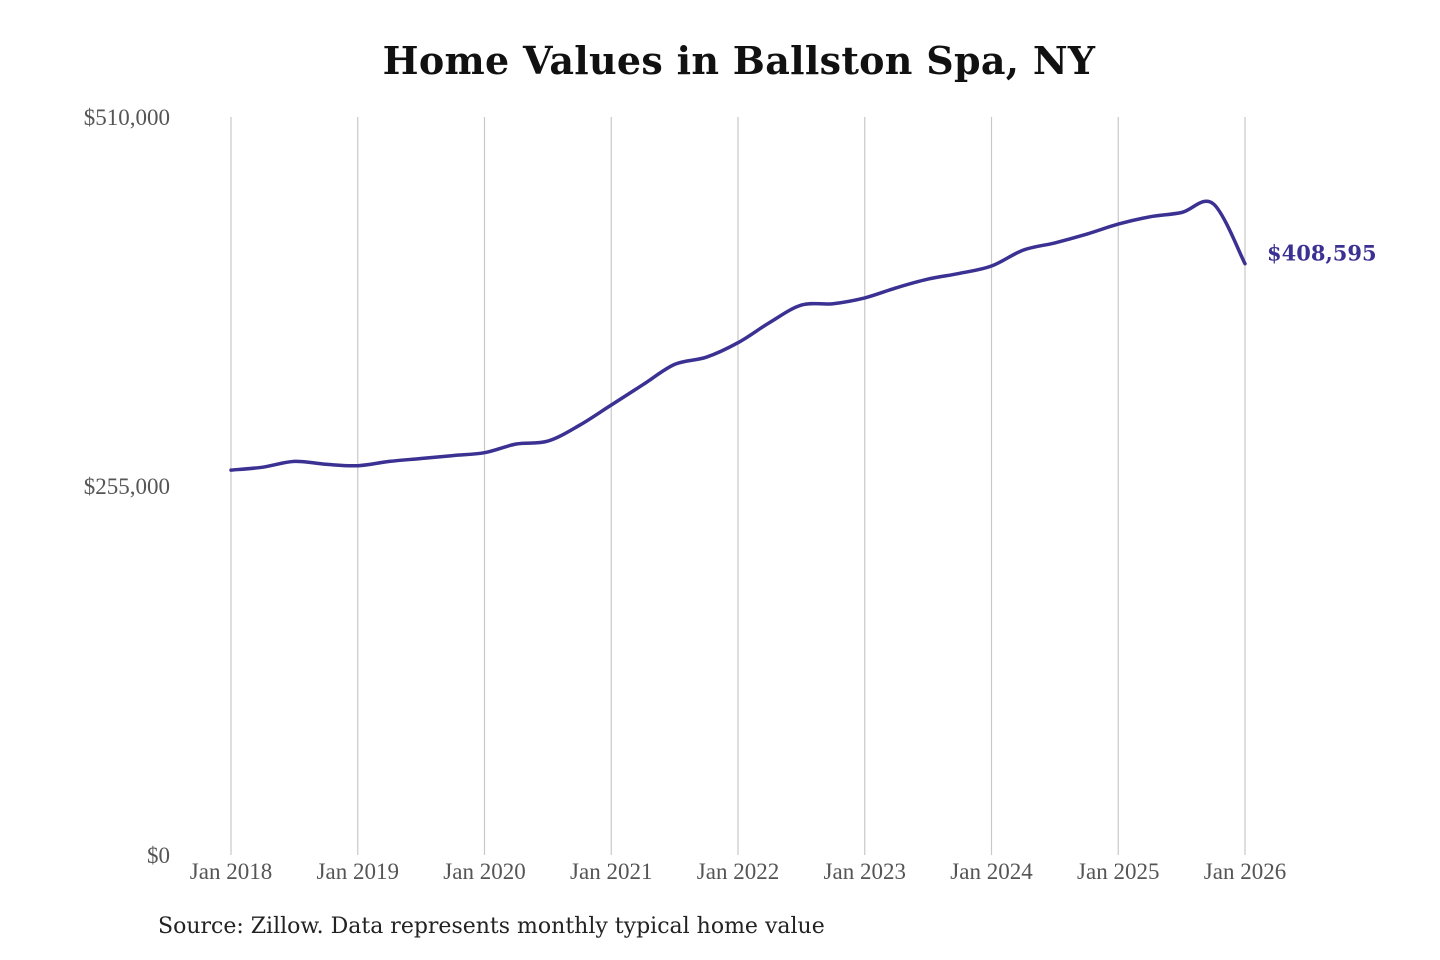 Image resolution: width=1440 pixels, height=960 pixels. I want to click on y-axis-ticks: $510,000 $255,000 $0, so click(127, 486).